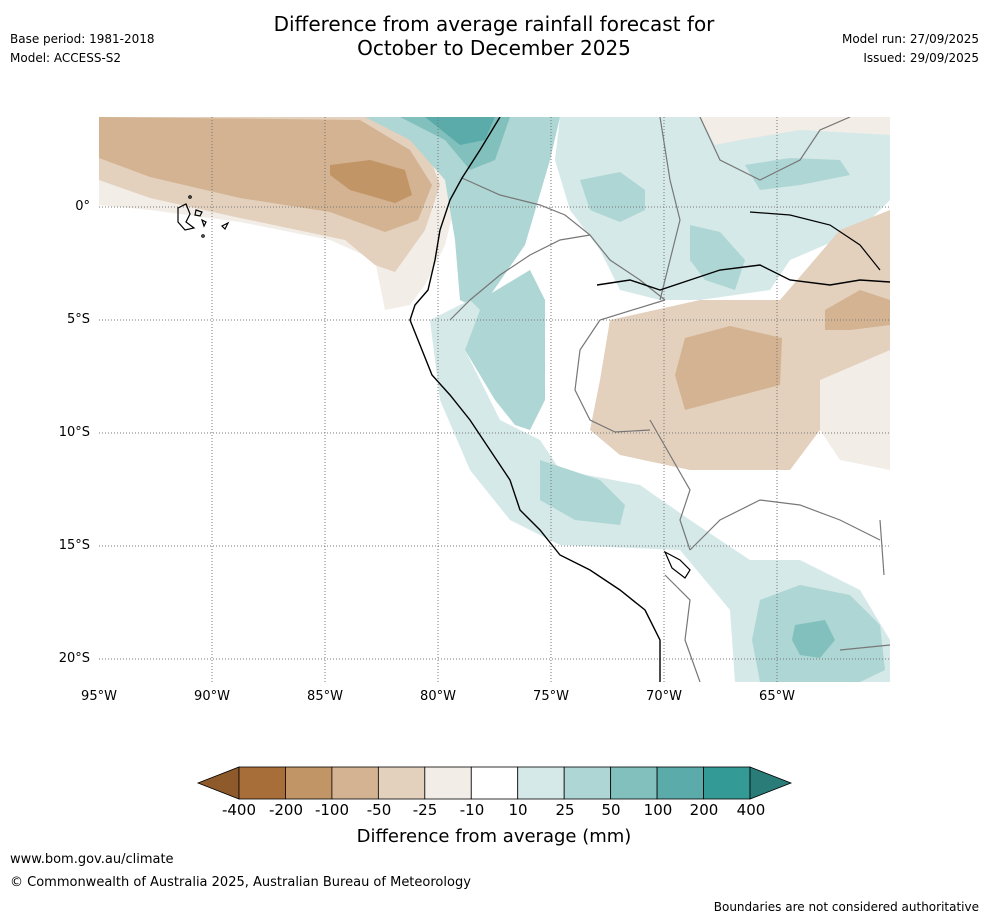  I want to click on amazon-coastline, so click(743, 277).